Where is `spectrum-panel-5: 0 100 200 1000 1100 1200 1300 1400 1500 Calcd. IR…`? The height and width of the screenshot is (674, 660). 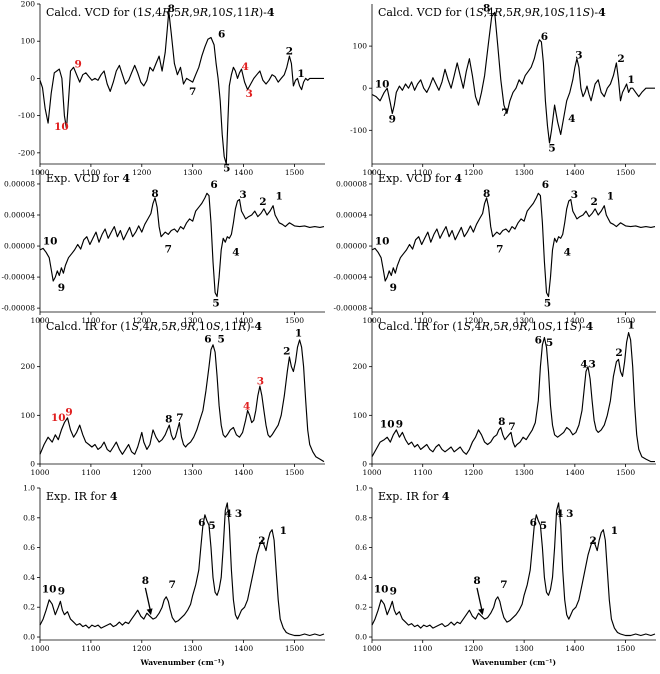 spectrum-panel-5: 0 100 200 1000 1100 1200 1300 1400 1500 Calcd. IR… is located at coordinates (173, 397).